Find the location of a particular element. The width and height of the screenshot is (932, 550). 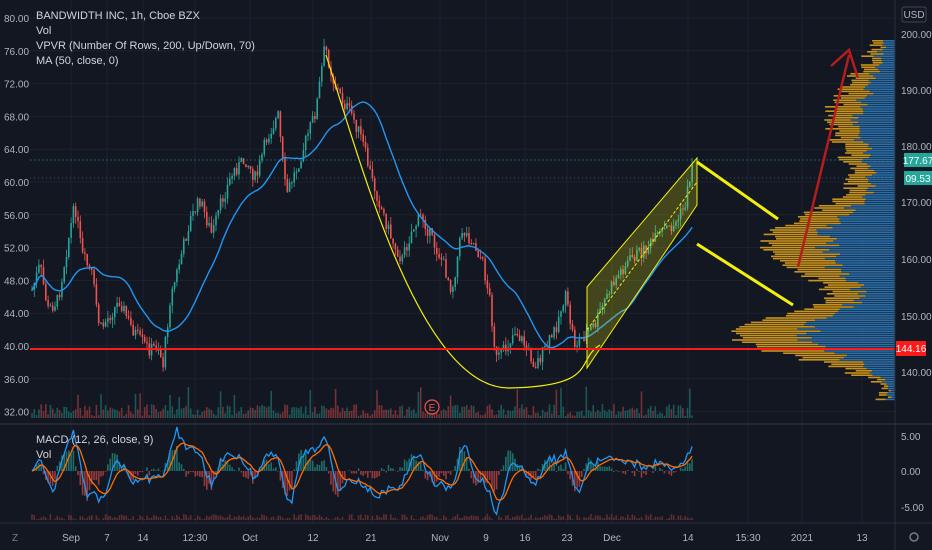

legend-macd-vol: Vol is located at coordinates (44, 455).